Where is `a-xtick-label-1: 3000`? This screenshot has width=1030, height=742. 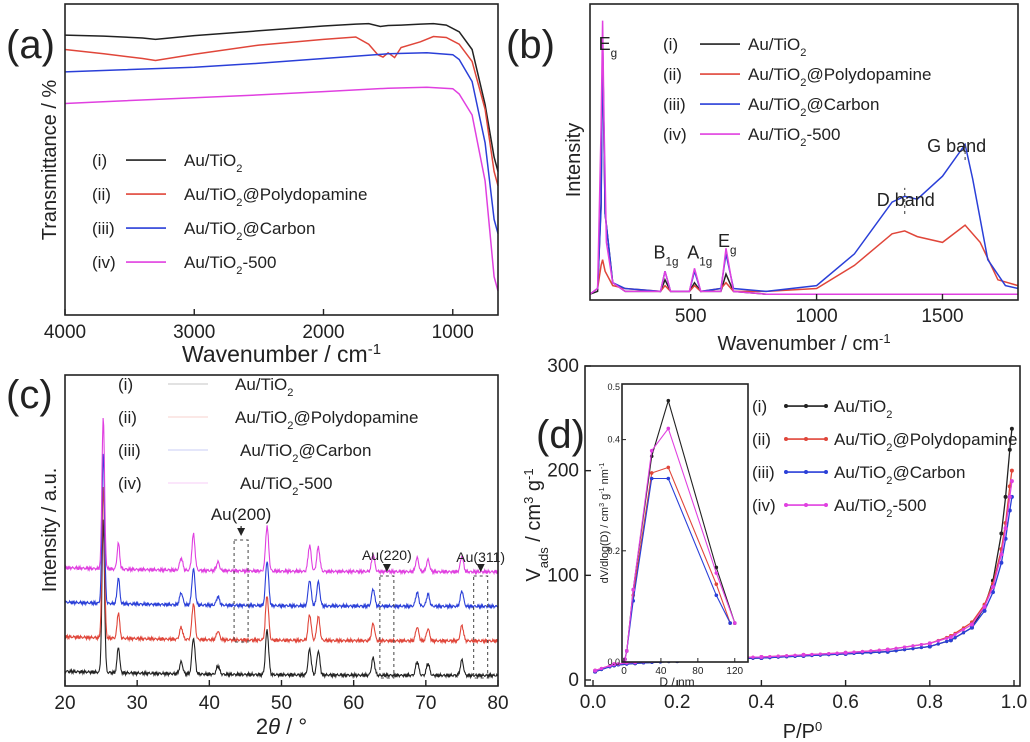 a-xtick-label-1: 3000 is located at coordinates (194, 332).